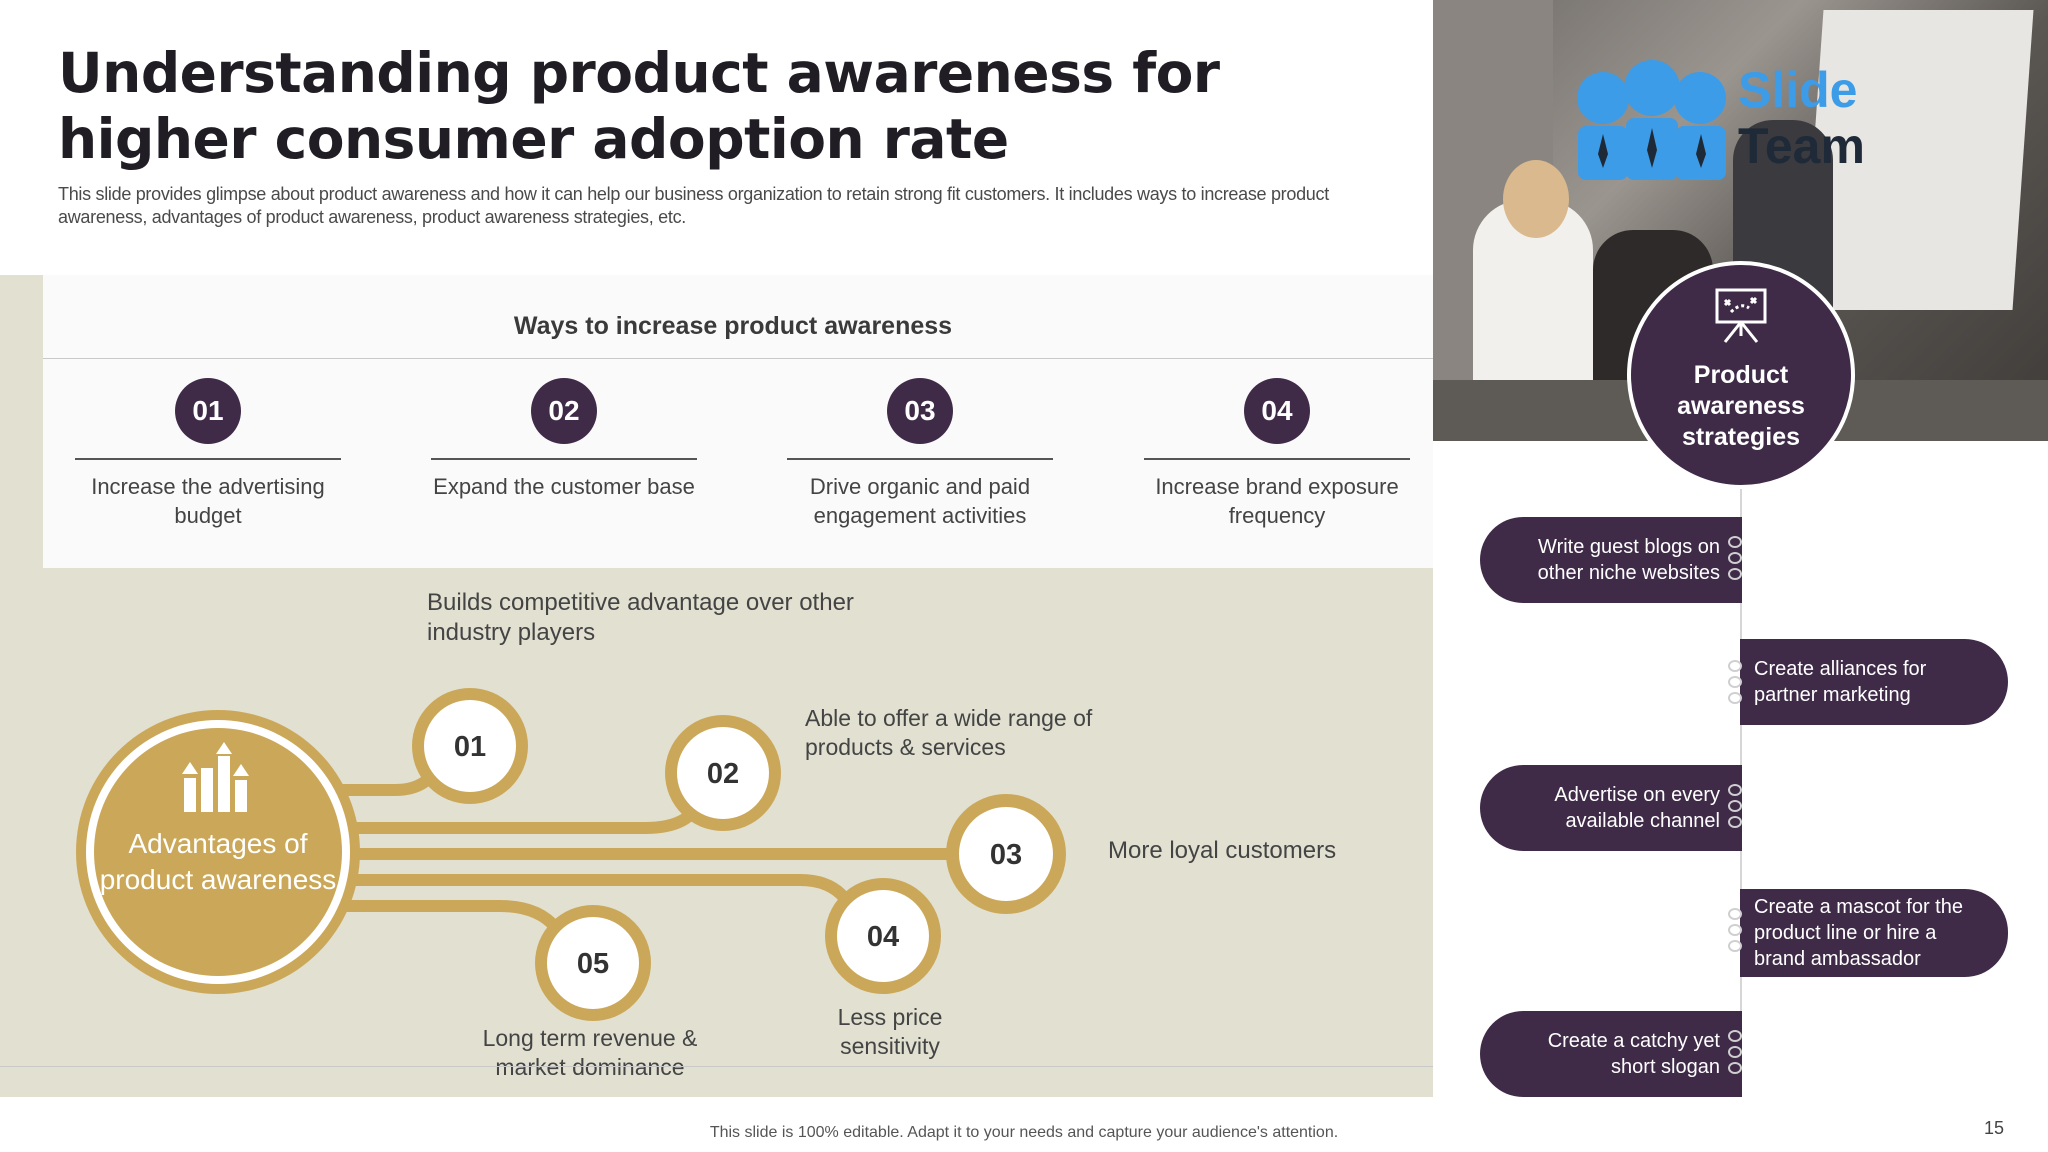  I want to click on advantage-number: 05, so click(593, 964).